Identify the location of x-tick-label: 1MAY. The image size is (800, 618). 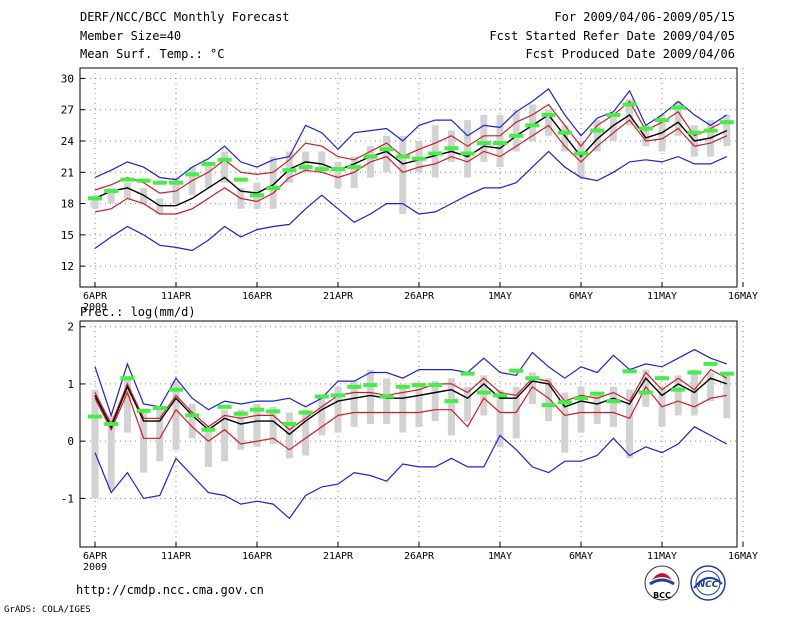
(500, 296).